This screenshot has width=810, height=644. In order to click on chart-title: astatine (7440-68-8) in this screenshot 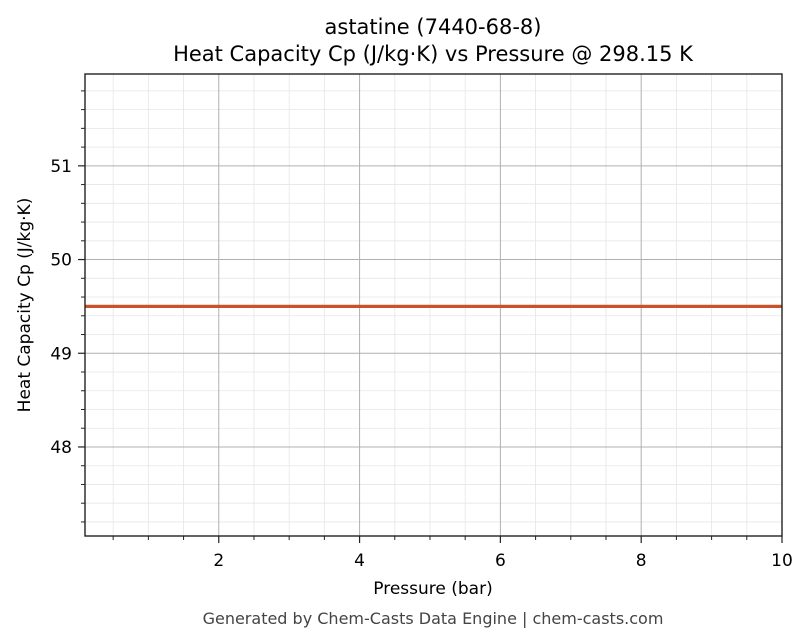, I will do `click(433, 27)`.